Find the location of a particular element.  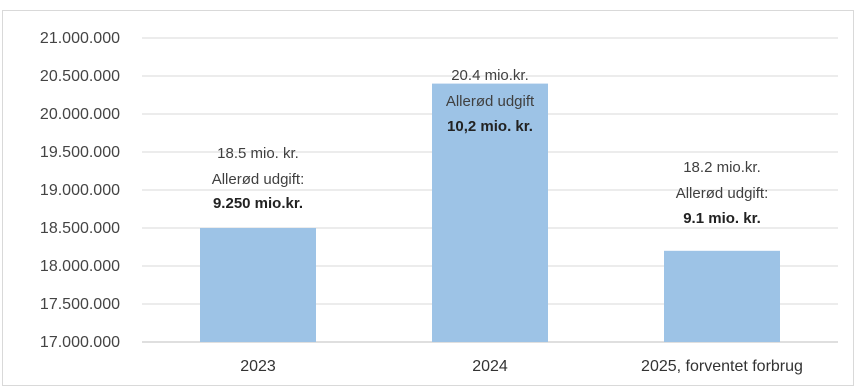

y-tick-label: 19.000.000 is located at coordinates (80, 190).